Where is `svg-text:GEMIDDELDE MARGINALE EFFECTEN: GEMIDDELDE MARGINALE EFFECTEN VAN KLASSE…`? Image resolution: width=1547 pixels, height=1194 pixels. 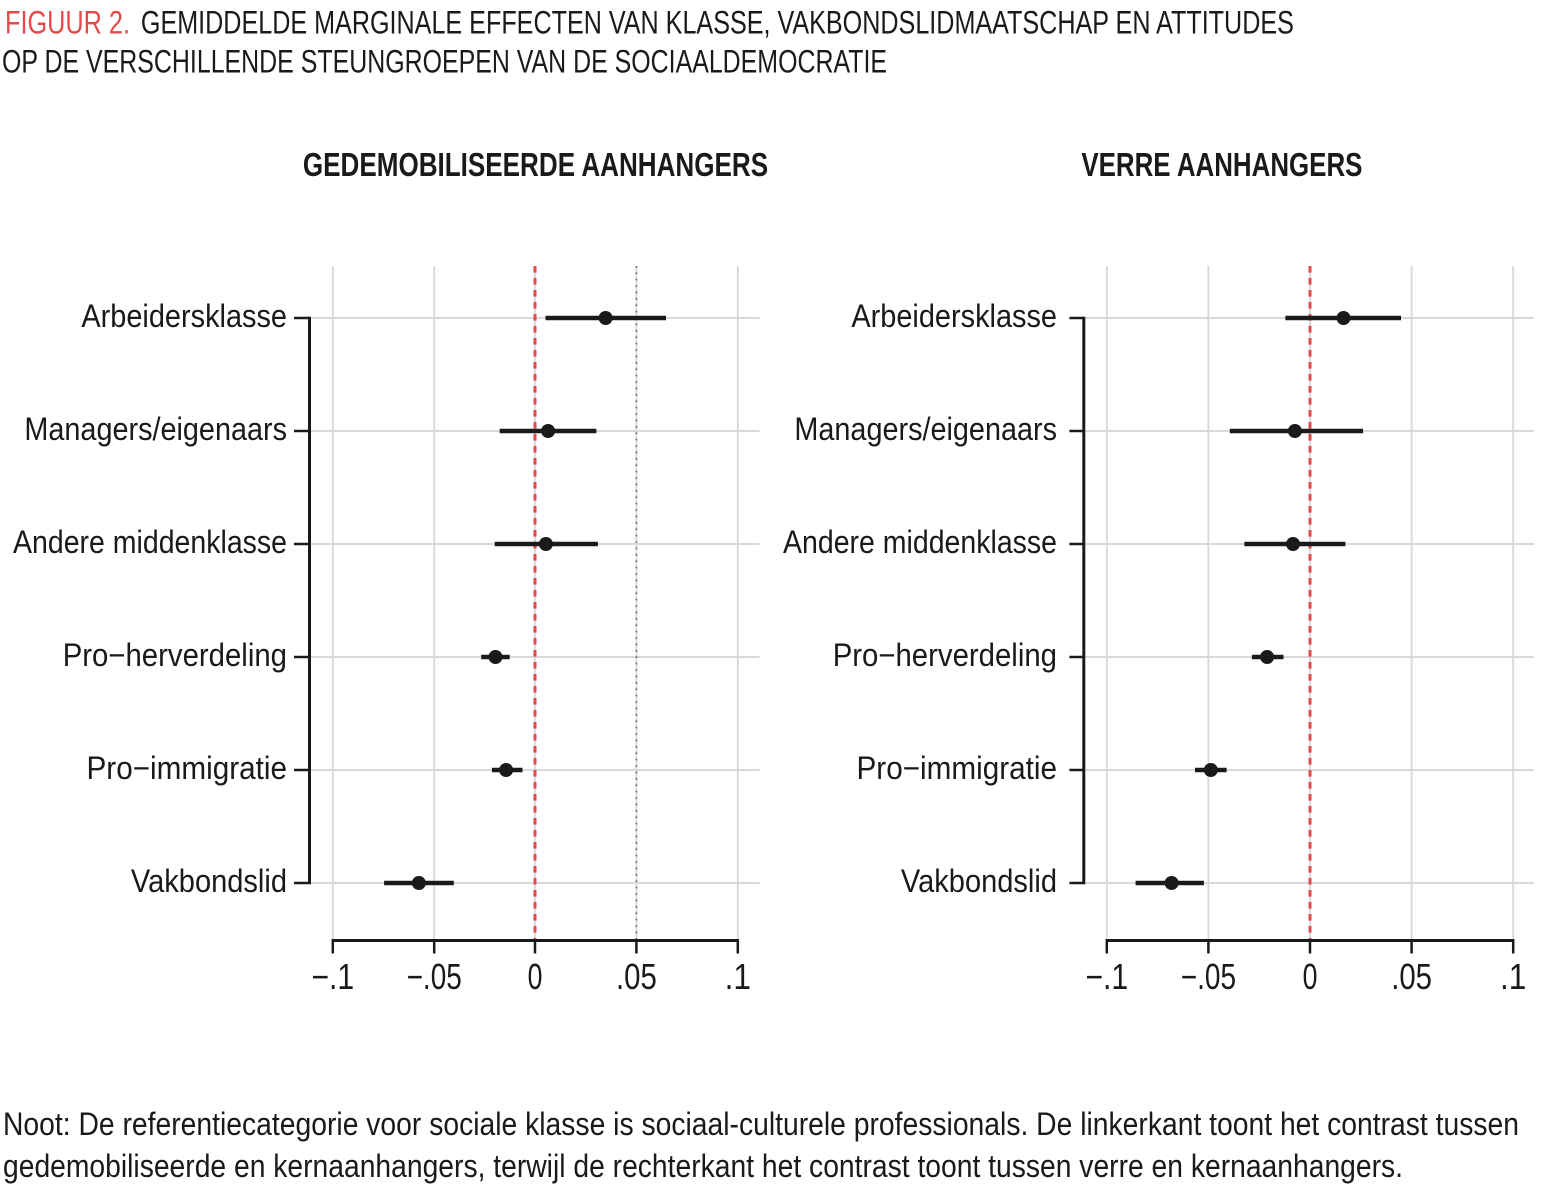
svg-text:GEMIDDELDE MARGINALE EFFECTEN: GEMIDDELDE MARGINALE EFFECTEN VAN KLASSE… is located at coordinates (717, 23).